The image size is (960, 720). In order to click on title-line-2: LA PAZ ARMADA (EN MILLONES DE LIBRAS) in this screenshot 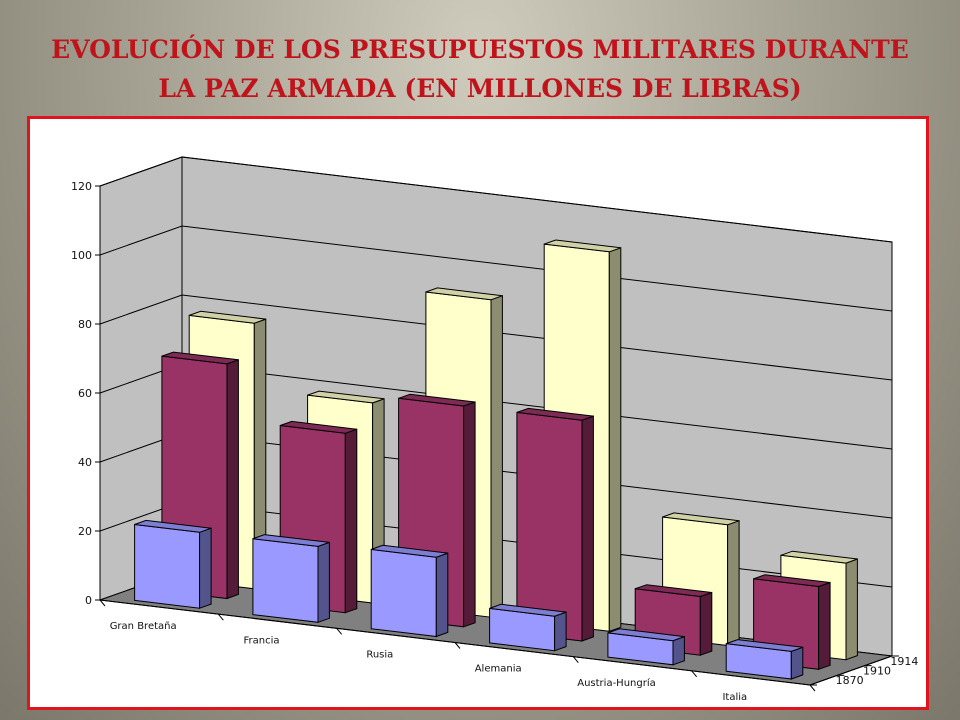, I will do `click(480, 88)`.